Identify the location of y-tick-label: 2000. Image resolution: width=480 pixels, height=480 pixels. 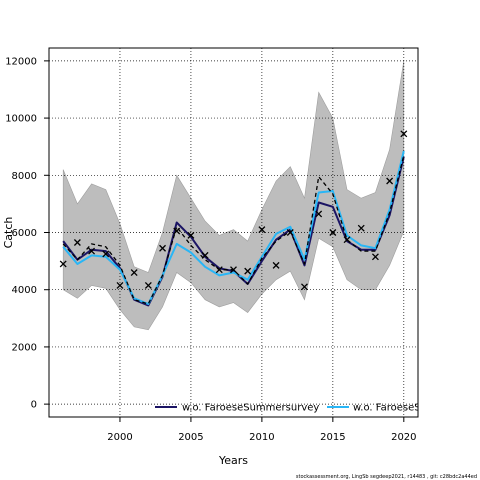
(24, 347).